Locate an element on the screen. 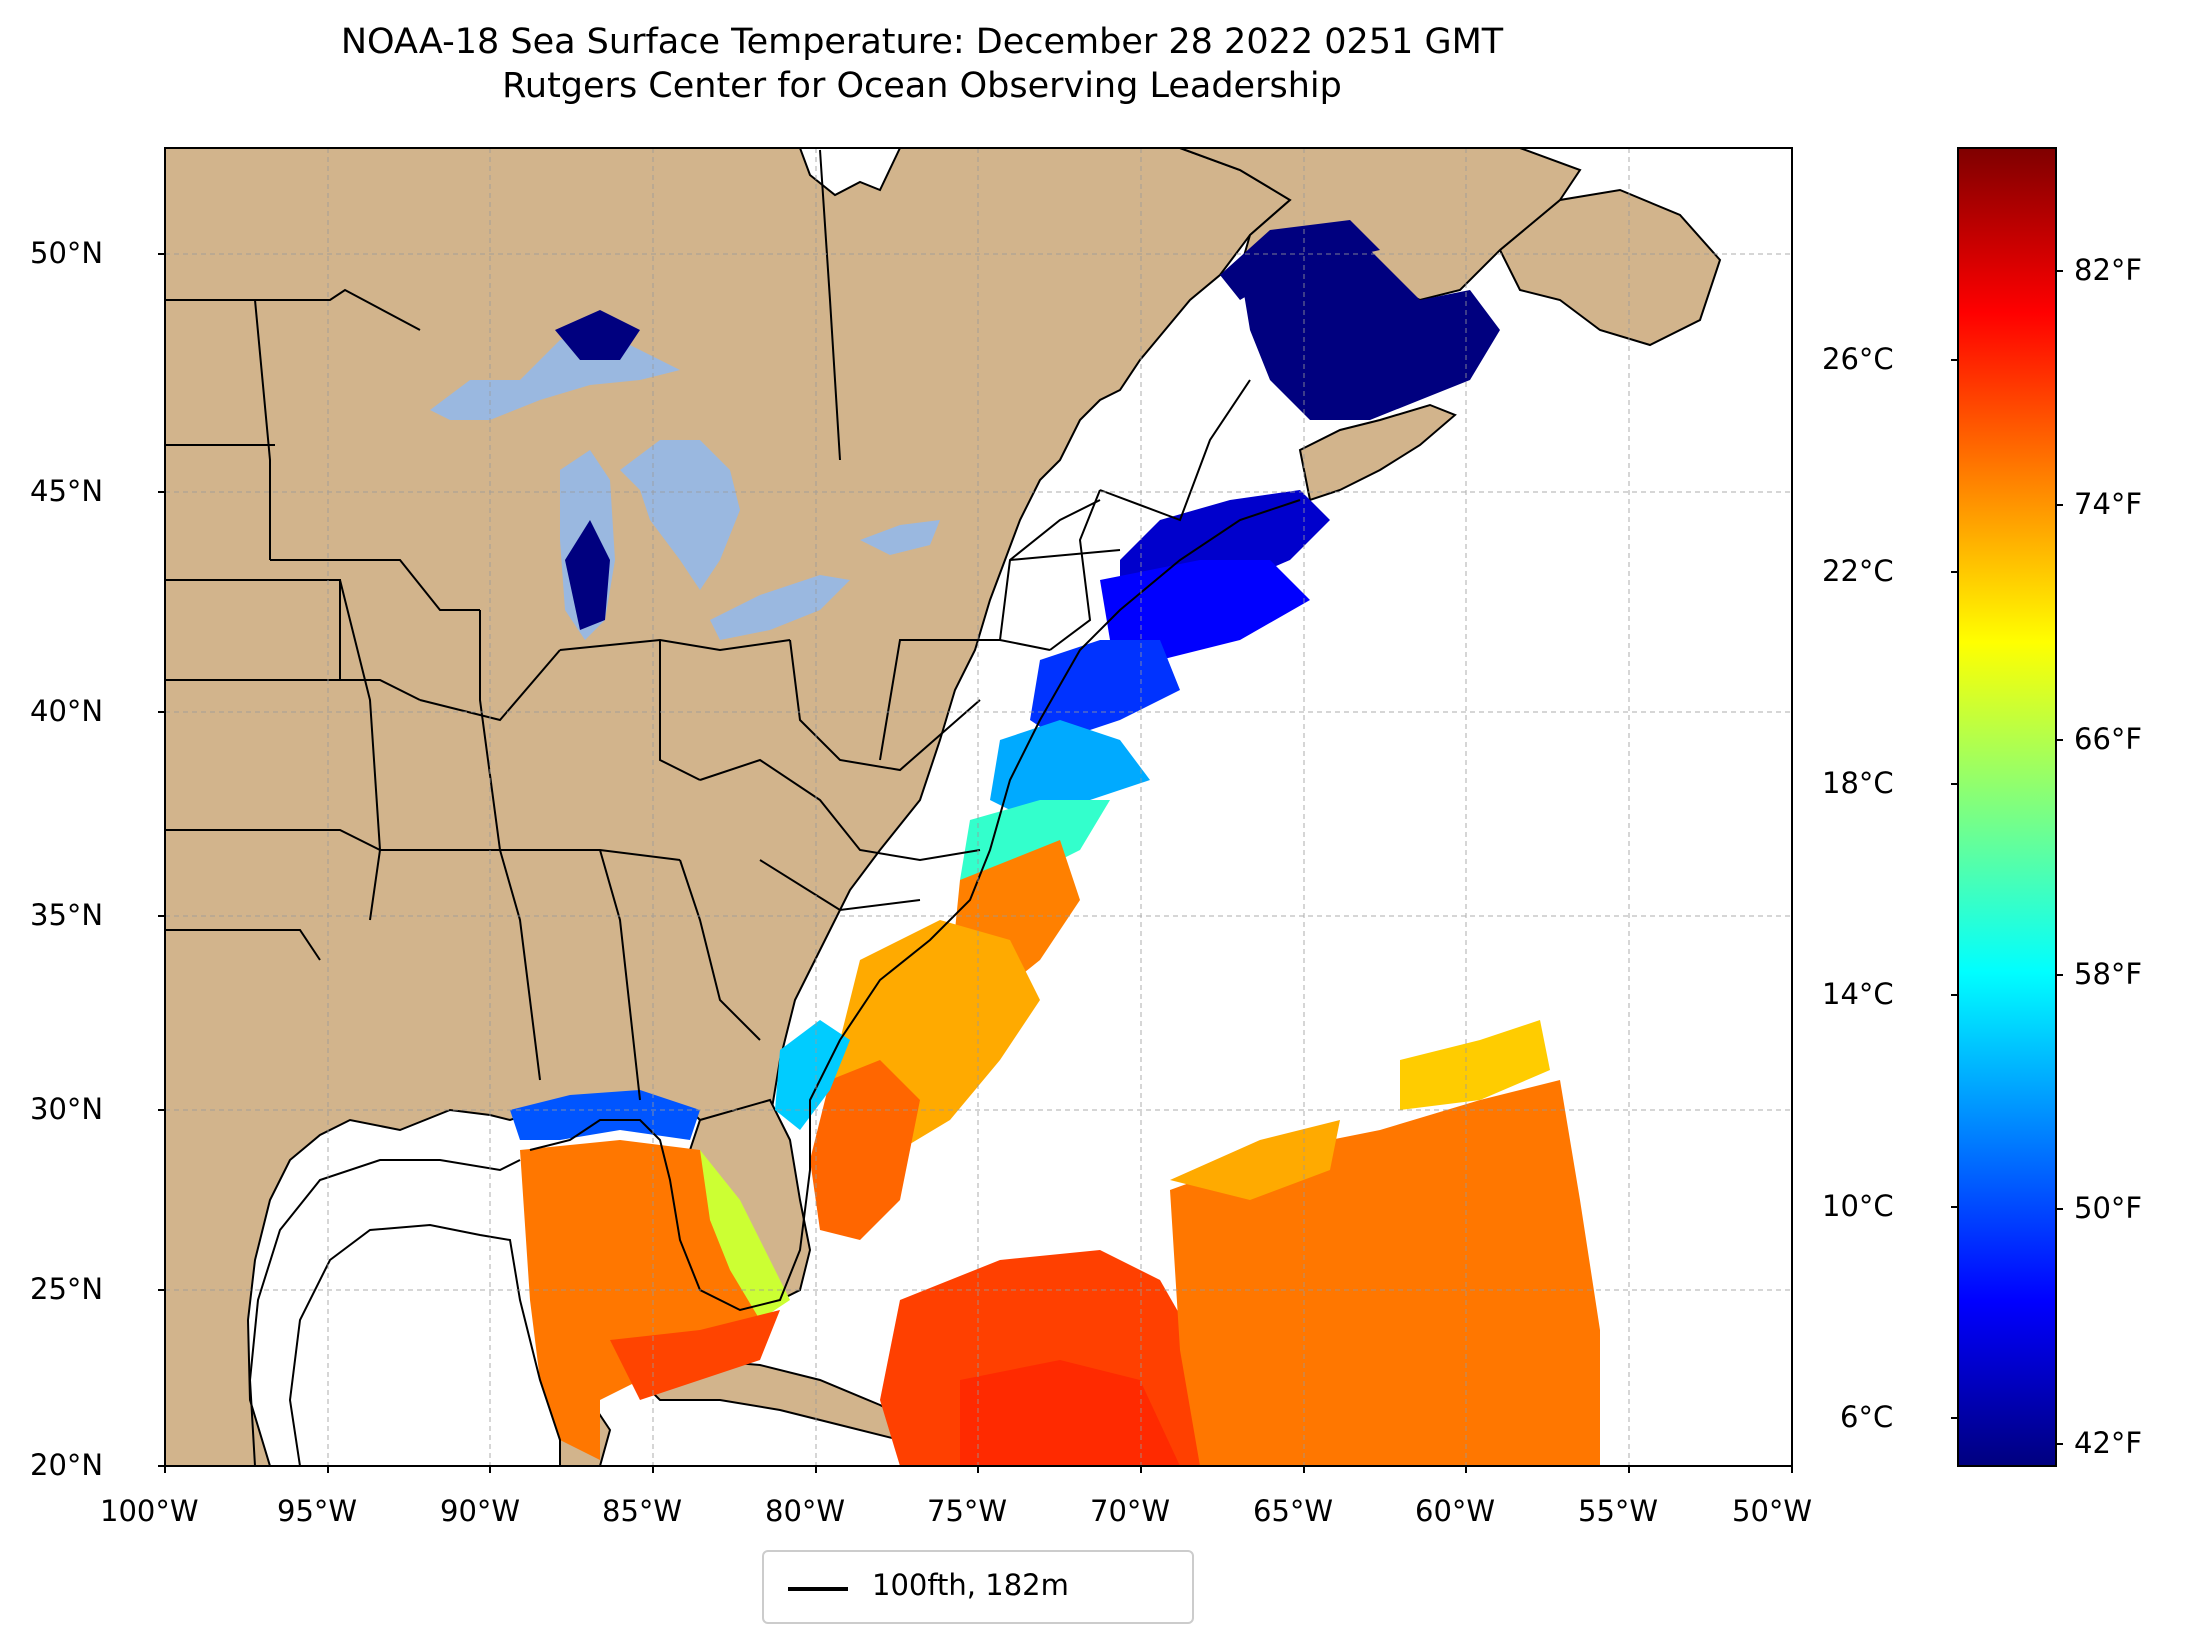  colorbar-ticks is located at coordinates (2007, 857).